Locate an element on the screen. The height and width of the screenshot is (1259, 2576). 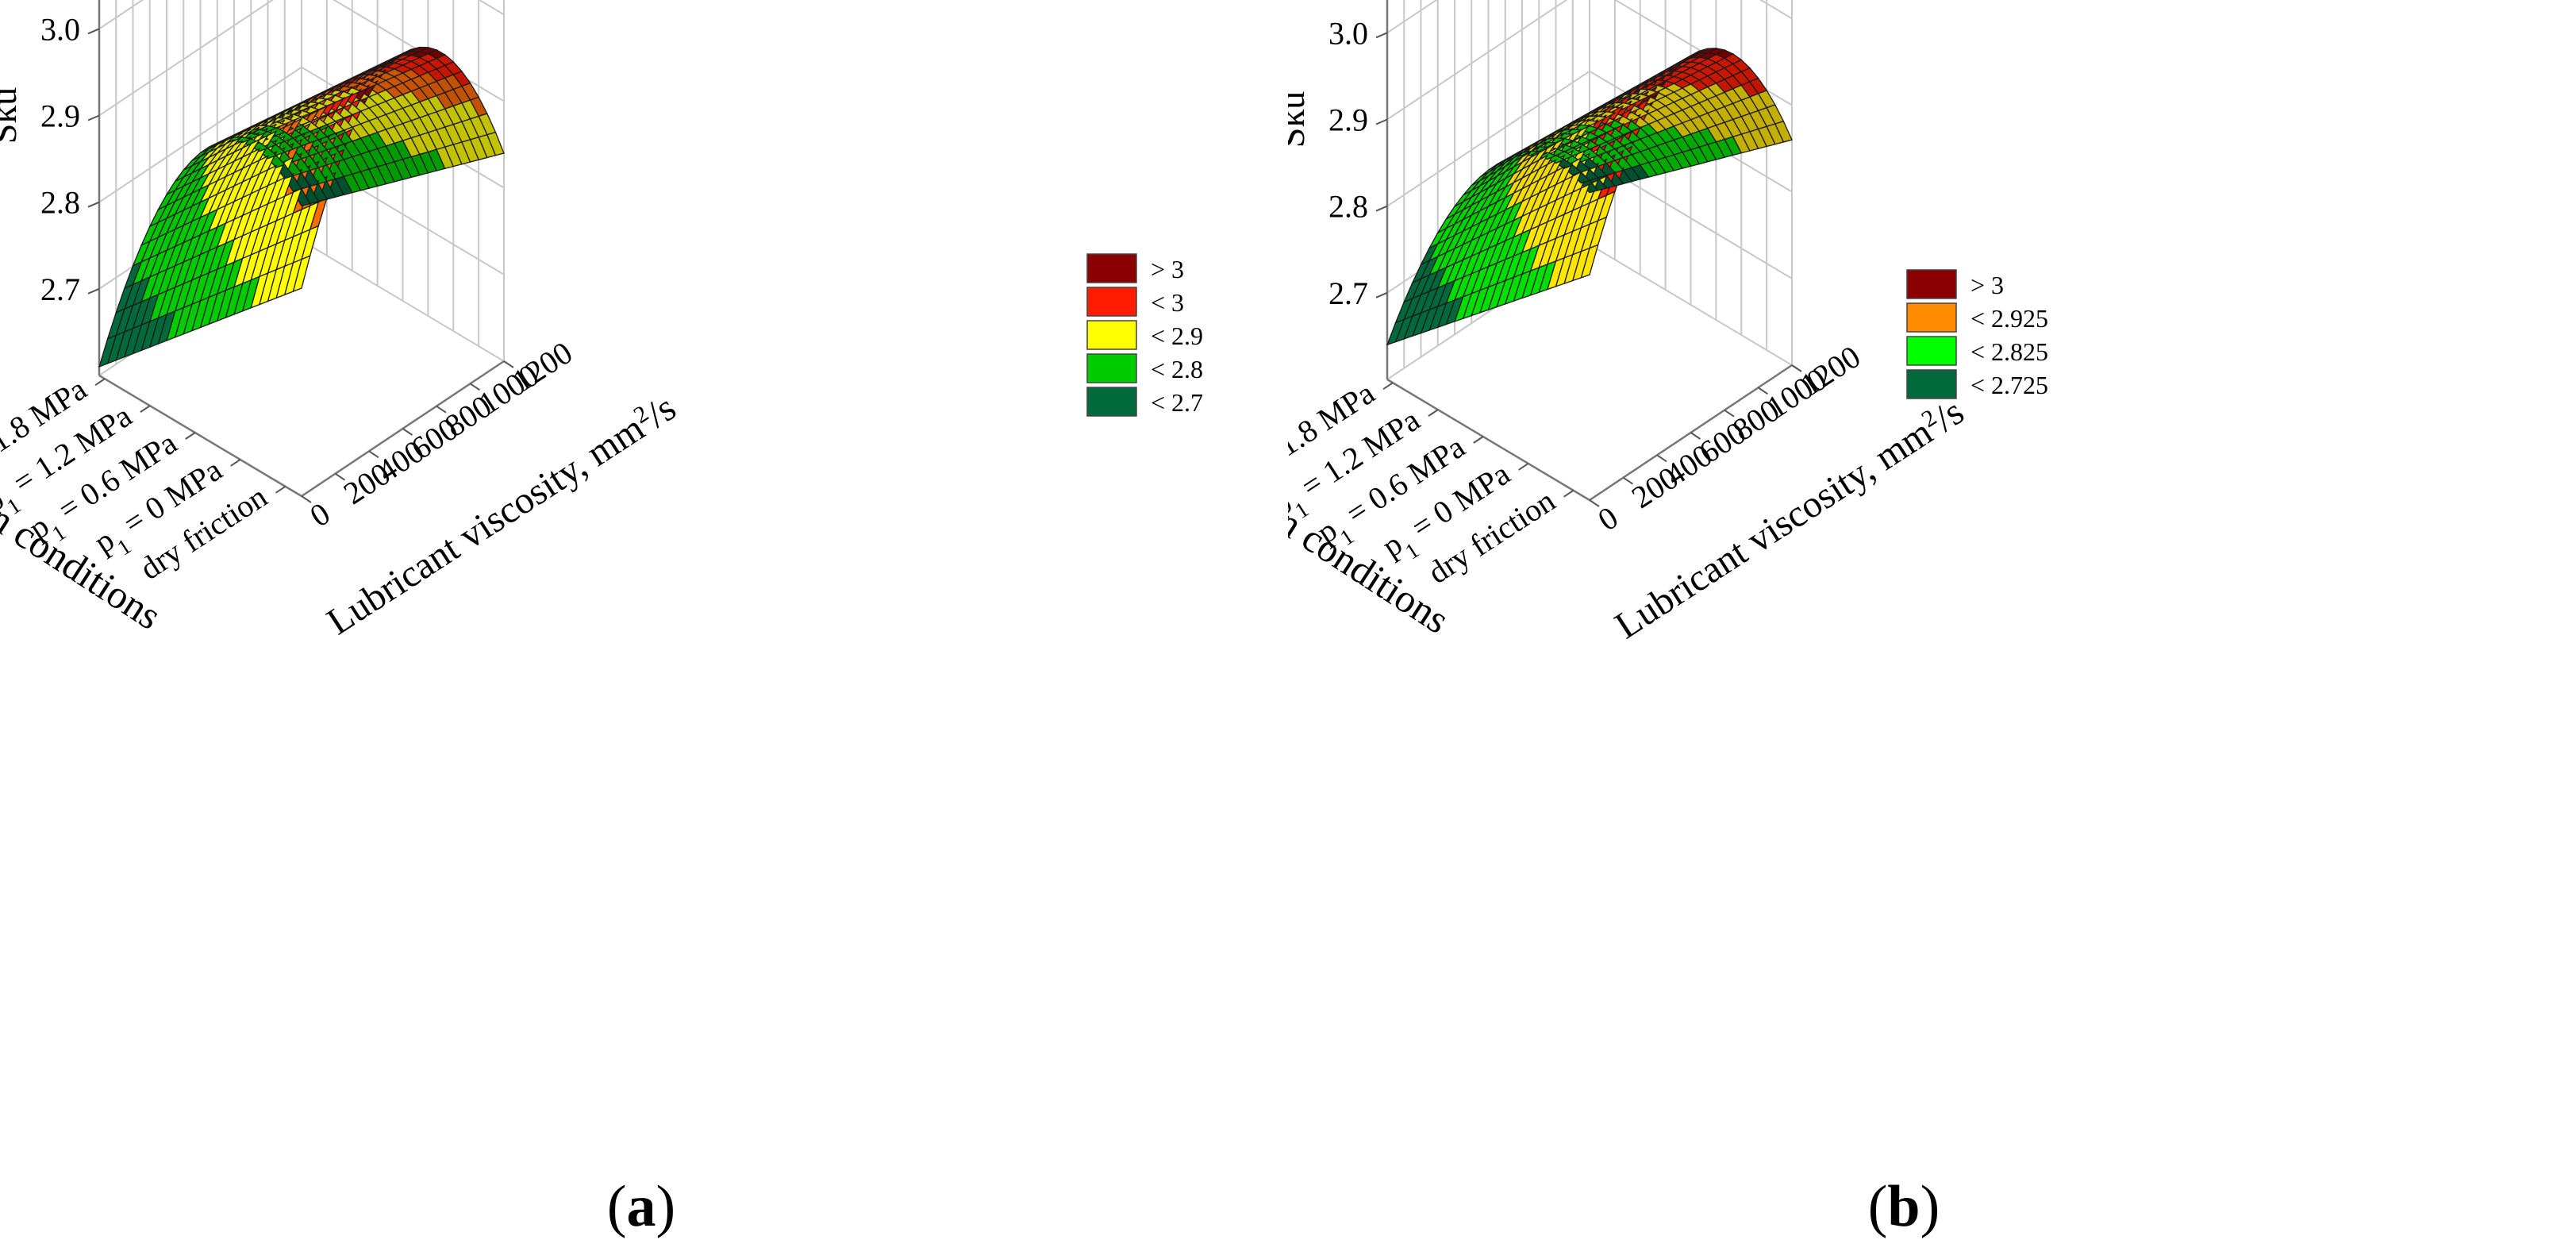
legend-label: < 2.925 is located at coordinates (2009, 318).